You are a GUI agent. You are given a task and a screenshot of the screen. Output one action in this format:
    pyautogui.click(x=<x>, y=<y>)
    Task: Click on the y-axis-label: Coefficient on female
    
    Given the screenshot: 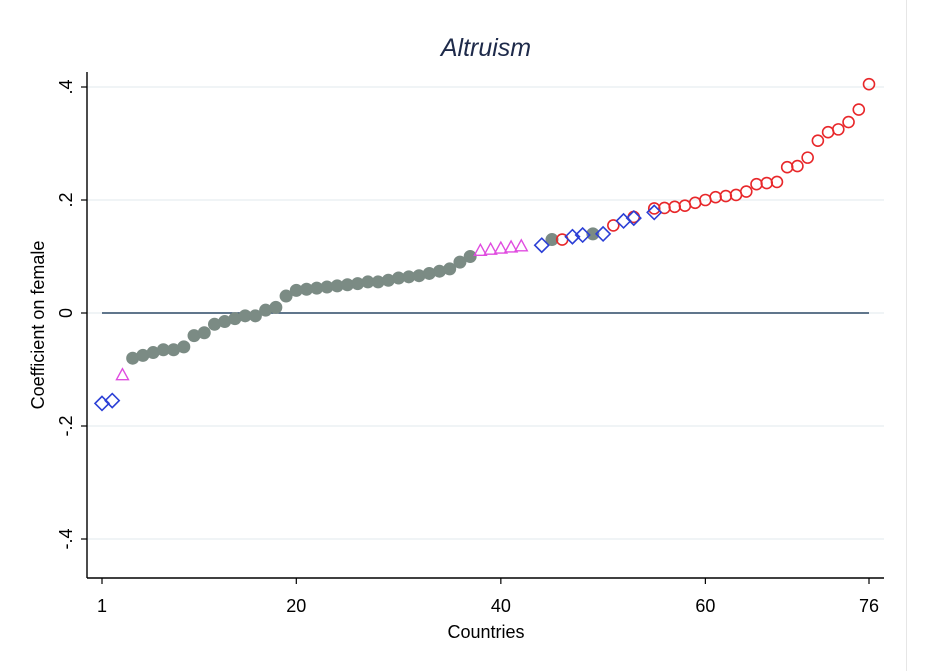 What is the action you would take?
    pyautogui.click(x=38, y=325)
    